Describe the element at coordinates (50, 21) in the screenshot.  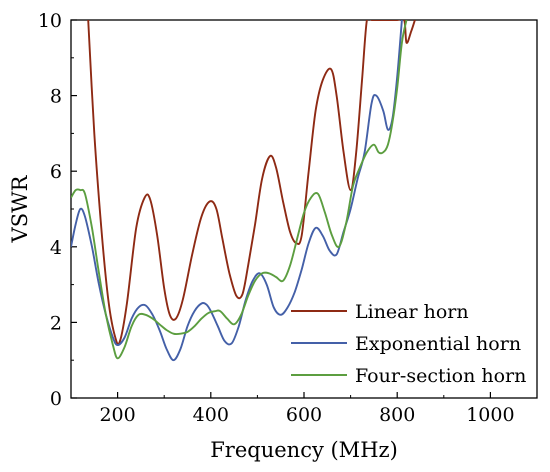
I see `y-tick-label: 10` at that location.